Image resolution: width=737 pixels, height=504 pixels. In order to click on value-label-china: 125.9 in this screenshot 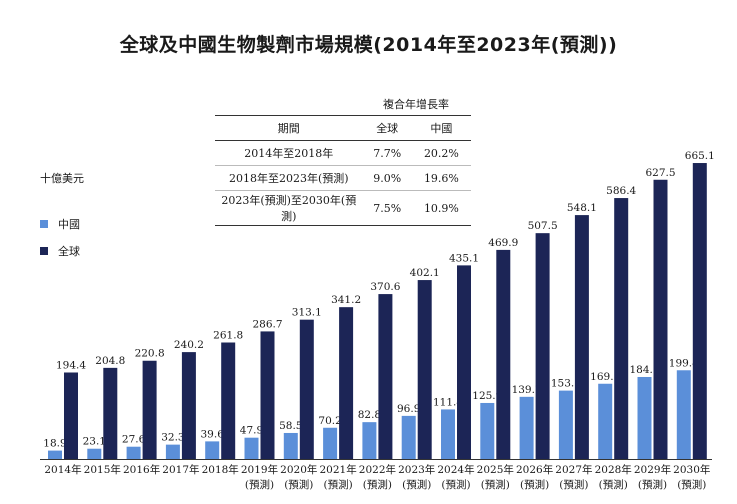, I will do `click(487, 396)`.